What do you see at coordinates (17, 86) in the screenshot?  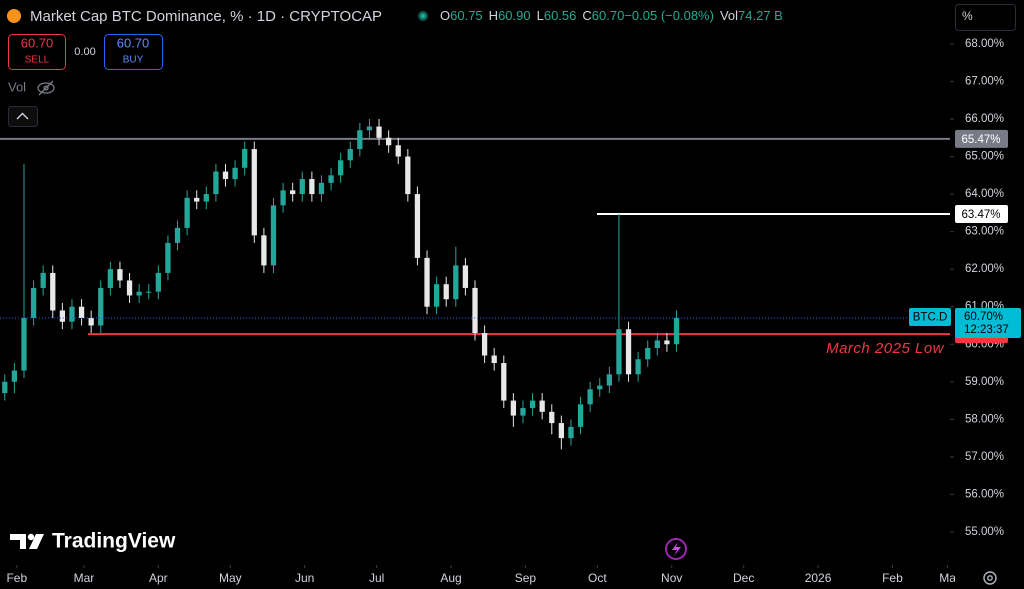 I see `volume-label: Vol` at bounding box center [17, 86].